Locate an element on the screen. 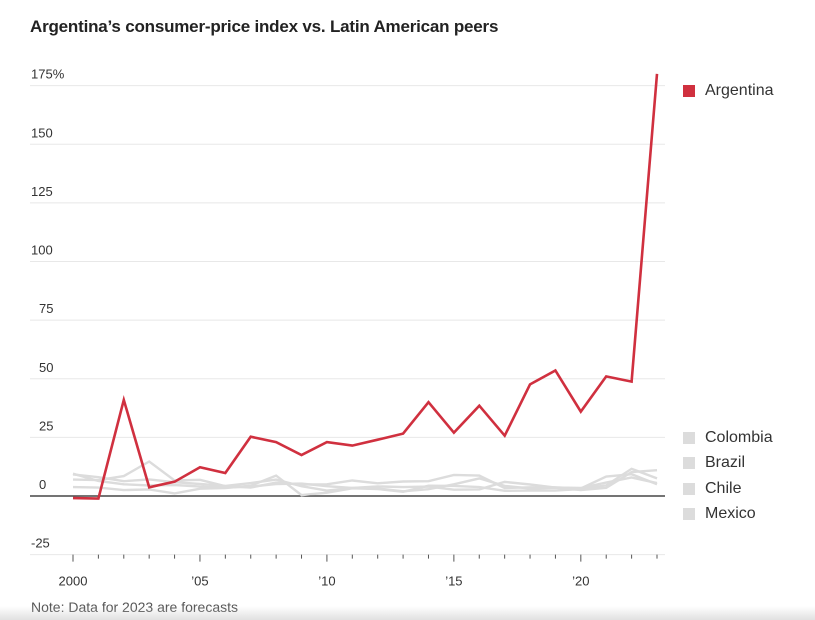 The image size is (815, 620). series-line-mexico is located at coordinates (365, 481).